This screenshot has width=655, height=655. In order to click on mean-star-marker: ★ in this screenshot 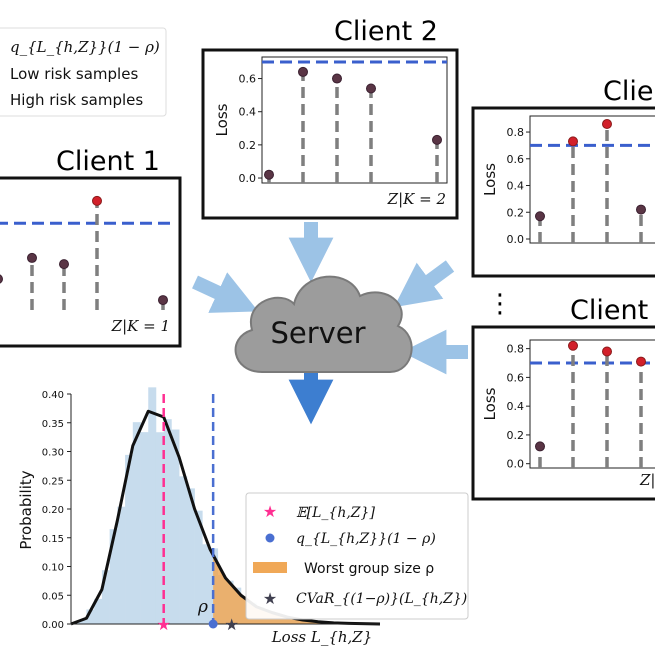, I will do `click(164, 624)`.